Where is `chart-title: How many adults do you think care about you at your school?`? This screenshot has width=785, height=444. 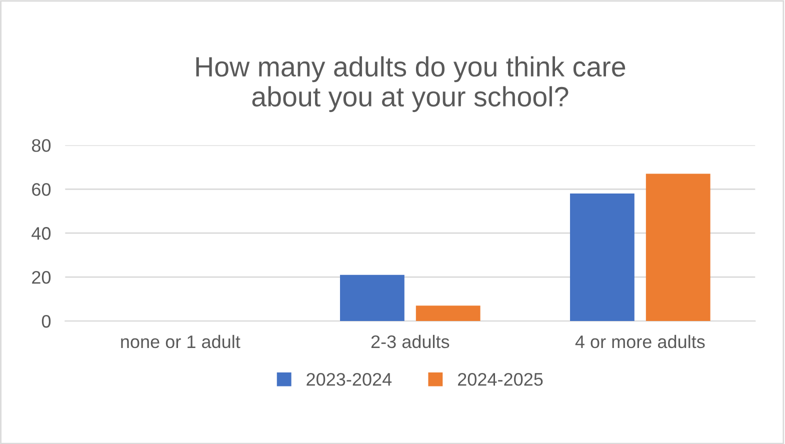
chart-title: How many adults do you think care about you at your school? is located at coordinates (411, 84).